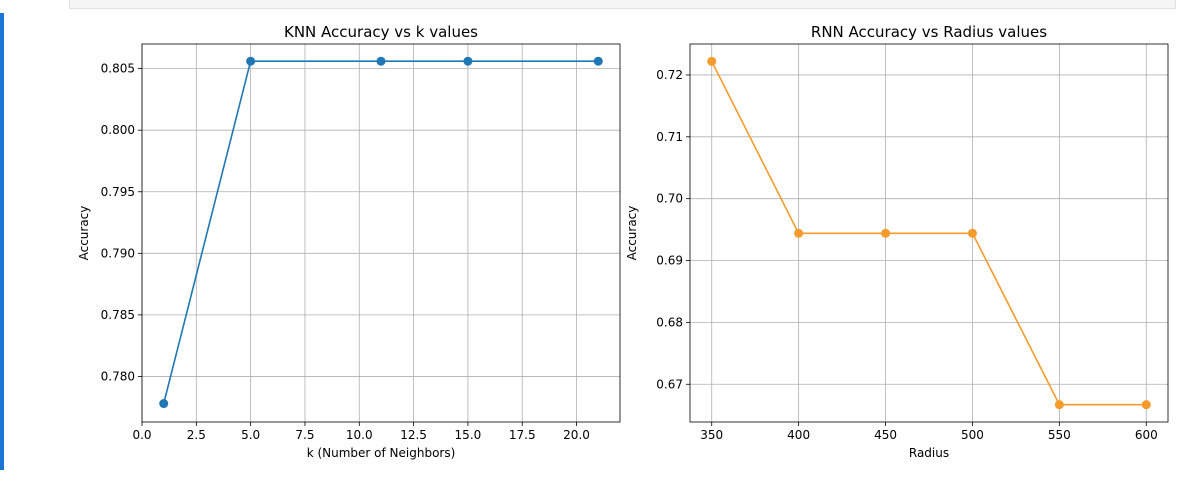  What do you see at coordinates (304, 435) in the screenshot?
I see `x-tick-label: 7.5` at bounding box center [304, 435].